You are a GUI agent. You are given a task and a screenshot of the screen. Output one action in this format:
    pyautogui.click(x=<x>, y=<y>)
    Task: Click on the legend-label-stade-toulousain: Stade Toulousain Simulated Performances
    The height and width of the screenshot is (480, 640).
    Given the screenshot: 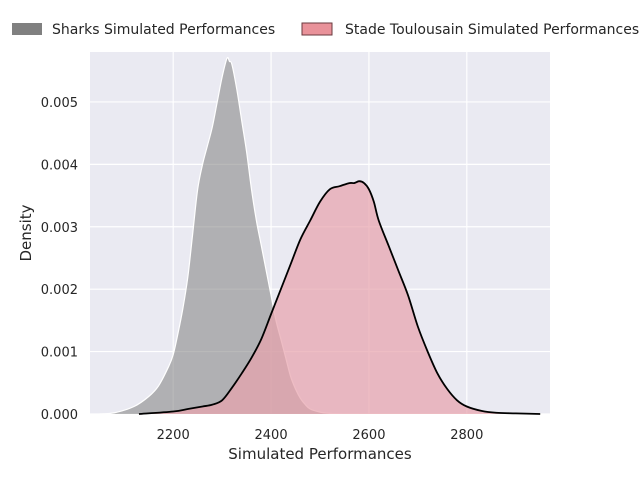 What is the action you would take?
    pyautogui.click(x=492, y=30)
    